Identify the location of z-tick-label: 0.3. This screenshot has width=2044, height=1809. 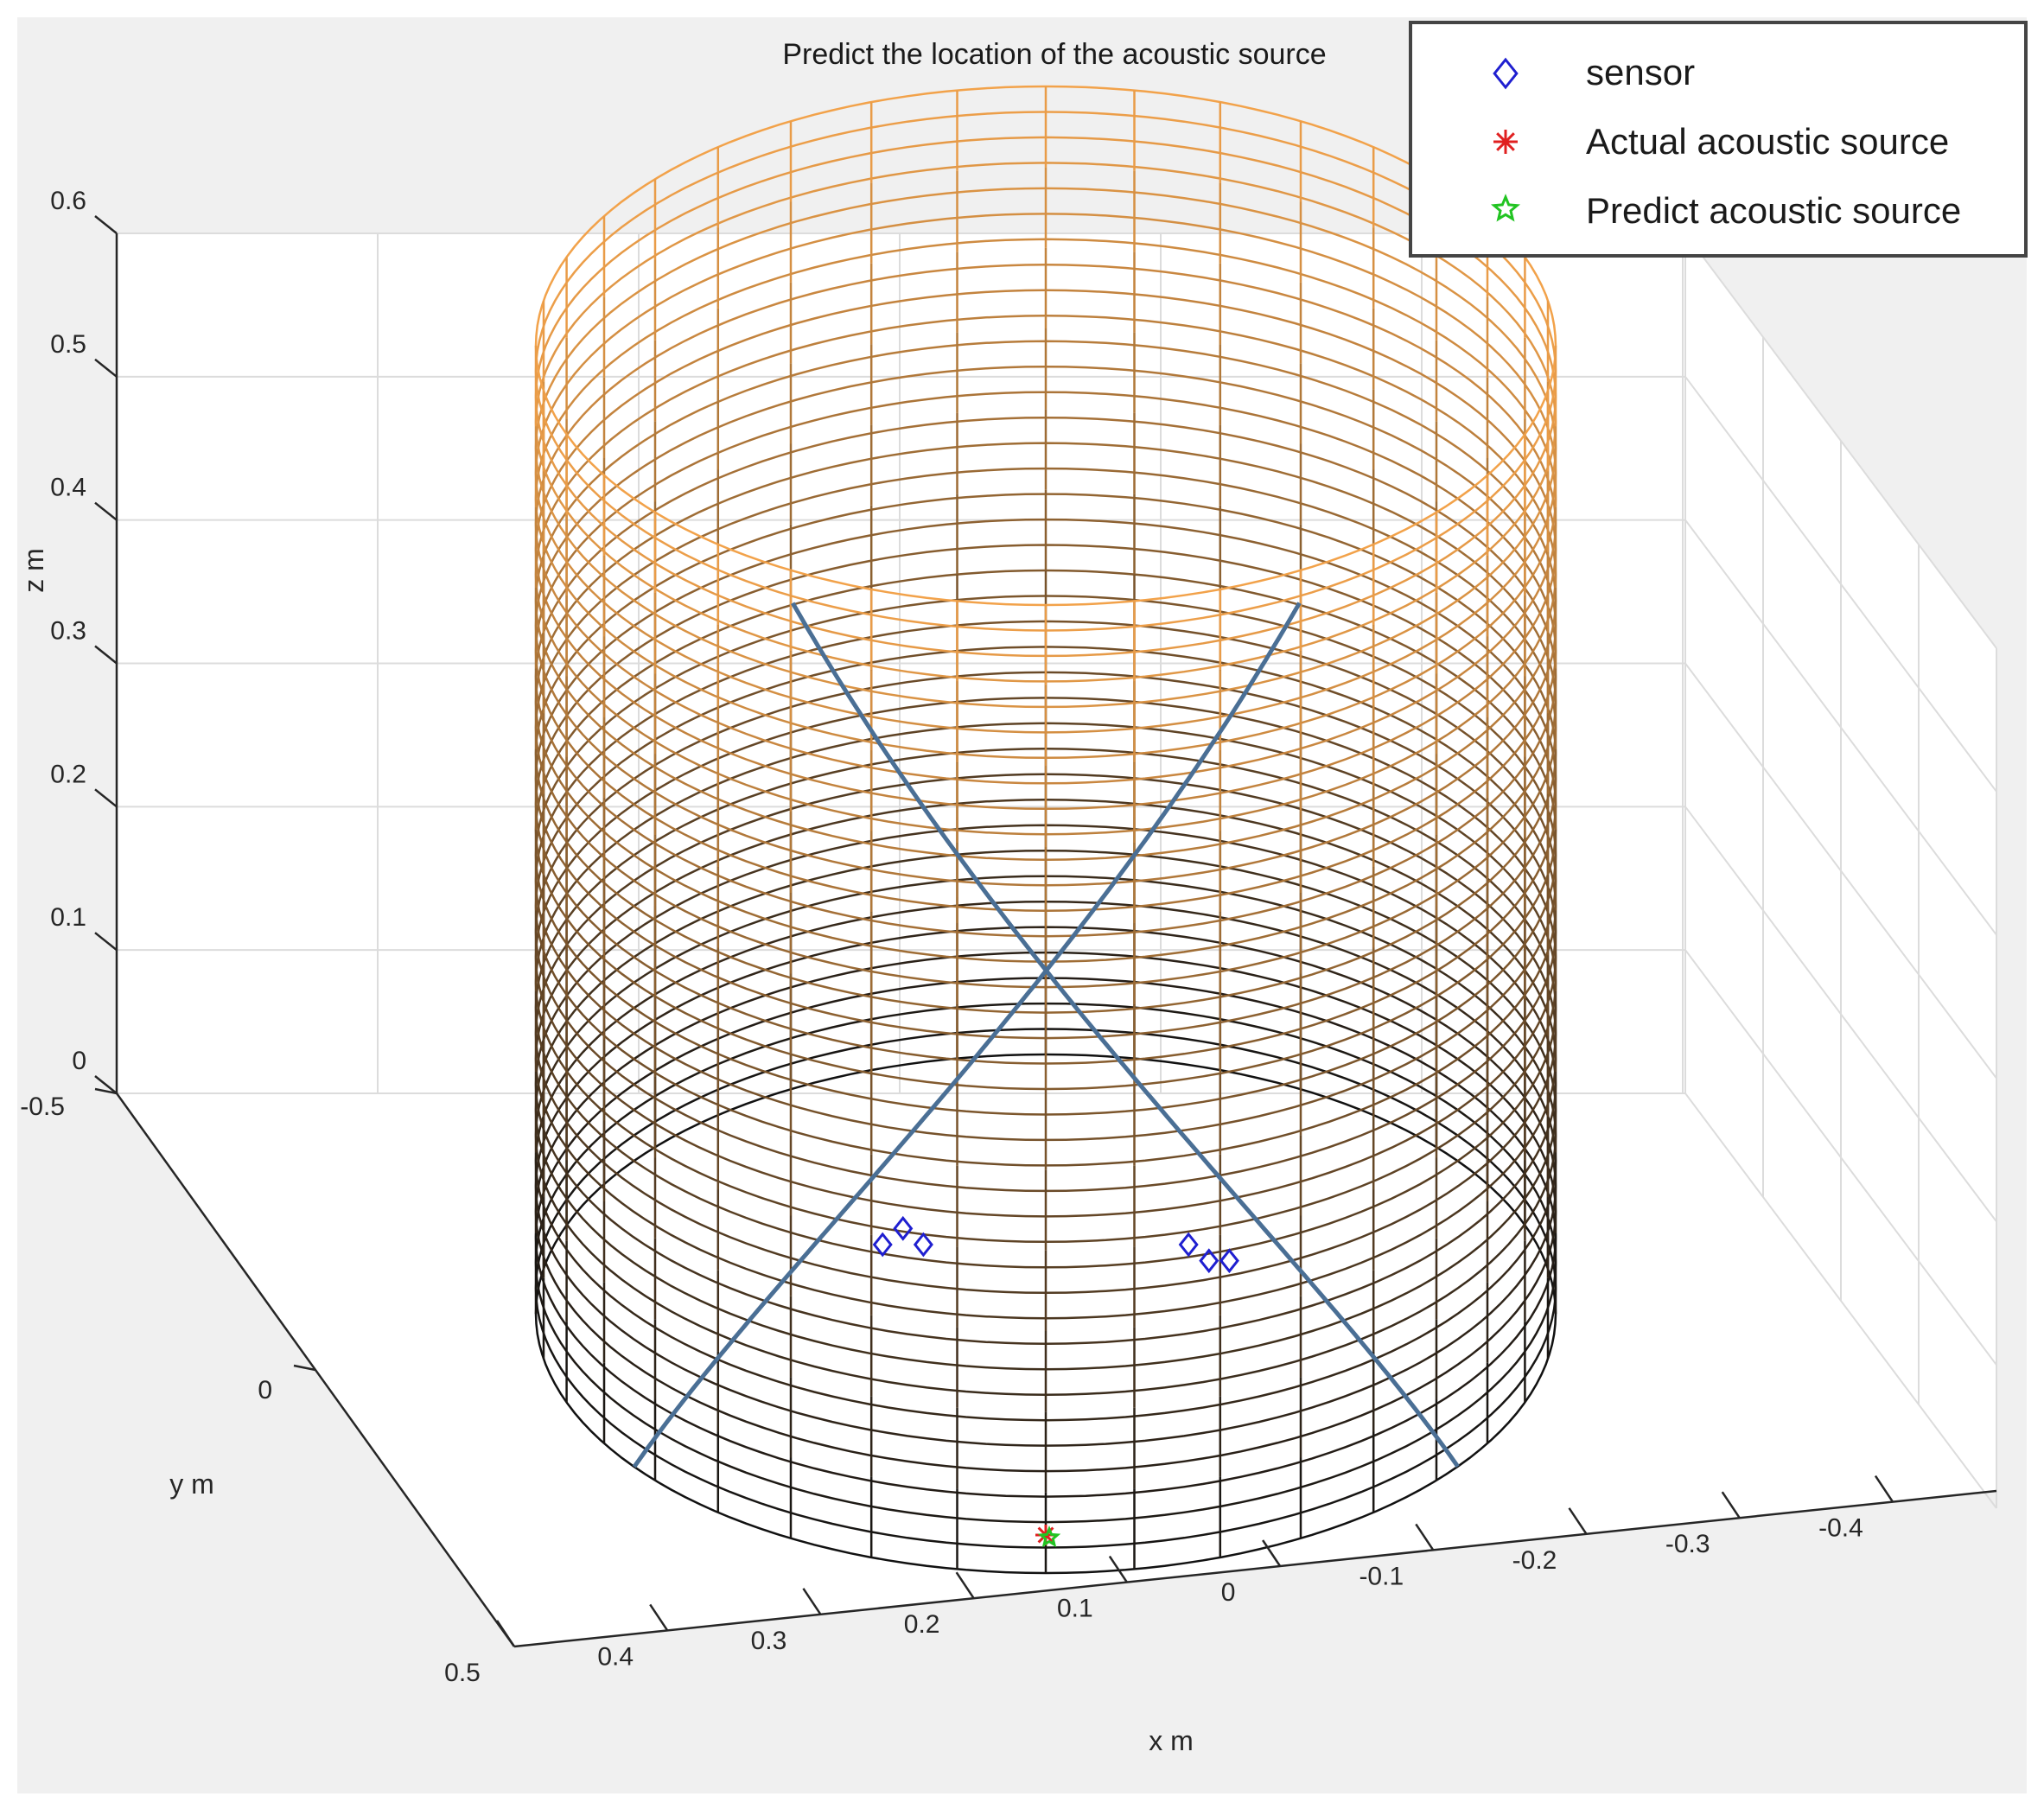
(68, 631).